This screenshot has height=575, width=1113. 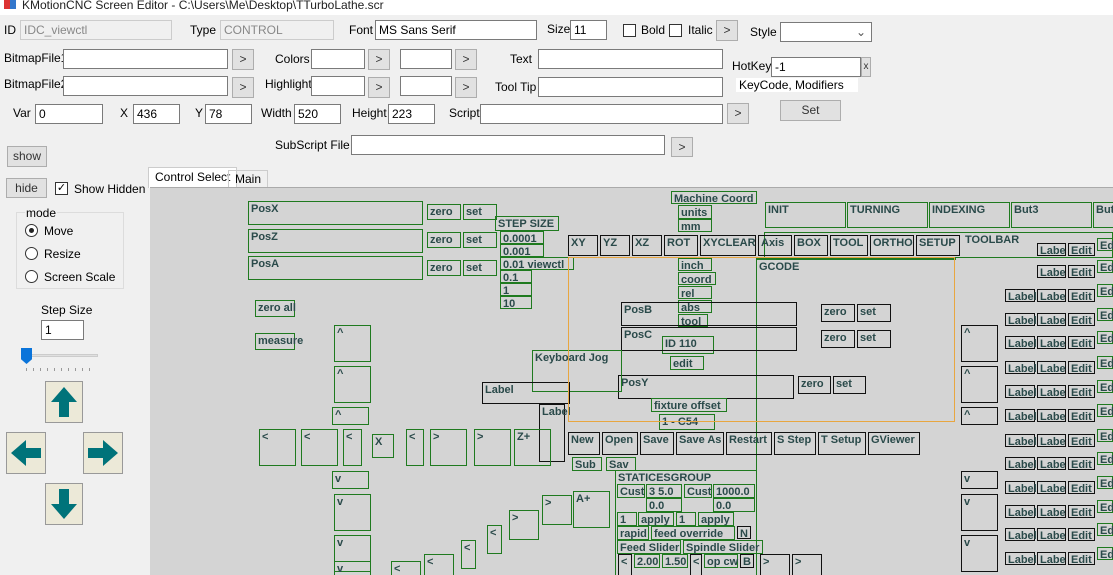 What do you see at coordinates (335, 213) in the screenshot?
I see `canvas-control-posx: PosX` at bounding box center [335, 213].